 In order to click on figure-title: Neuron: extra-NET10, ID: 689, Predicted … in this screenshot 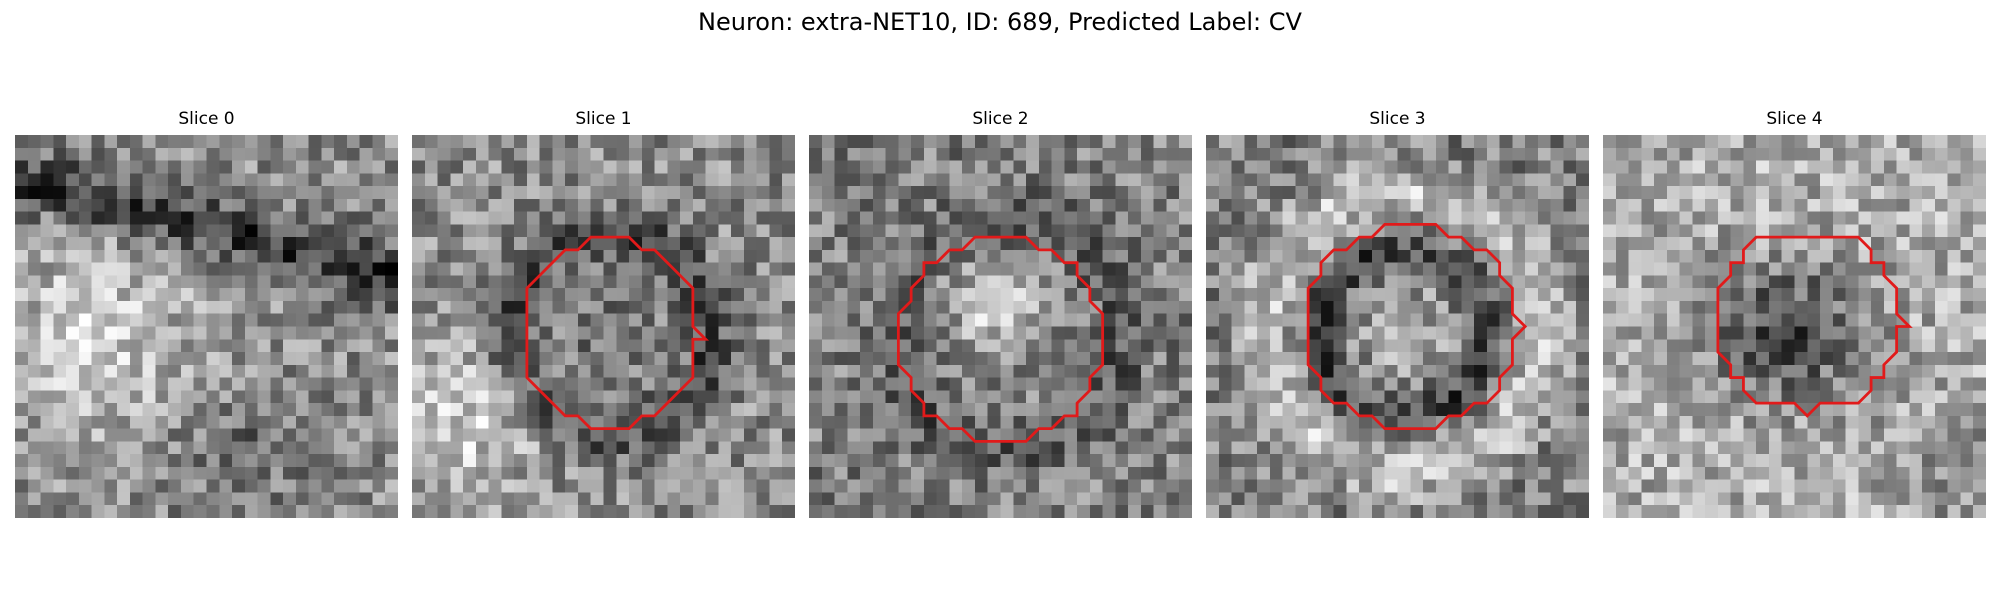, I will do `click(1000, 22)`.